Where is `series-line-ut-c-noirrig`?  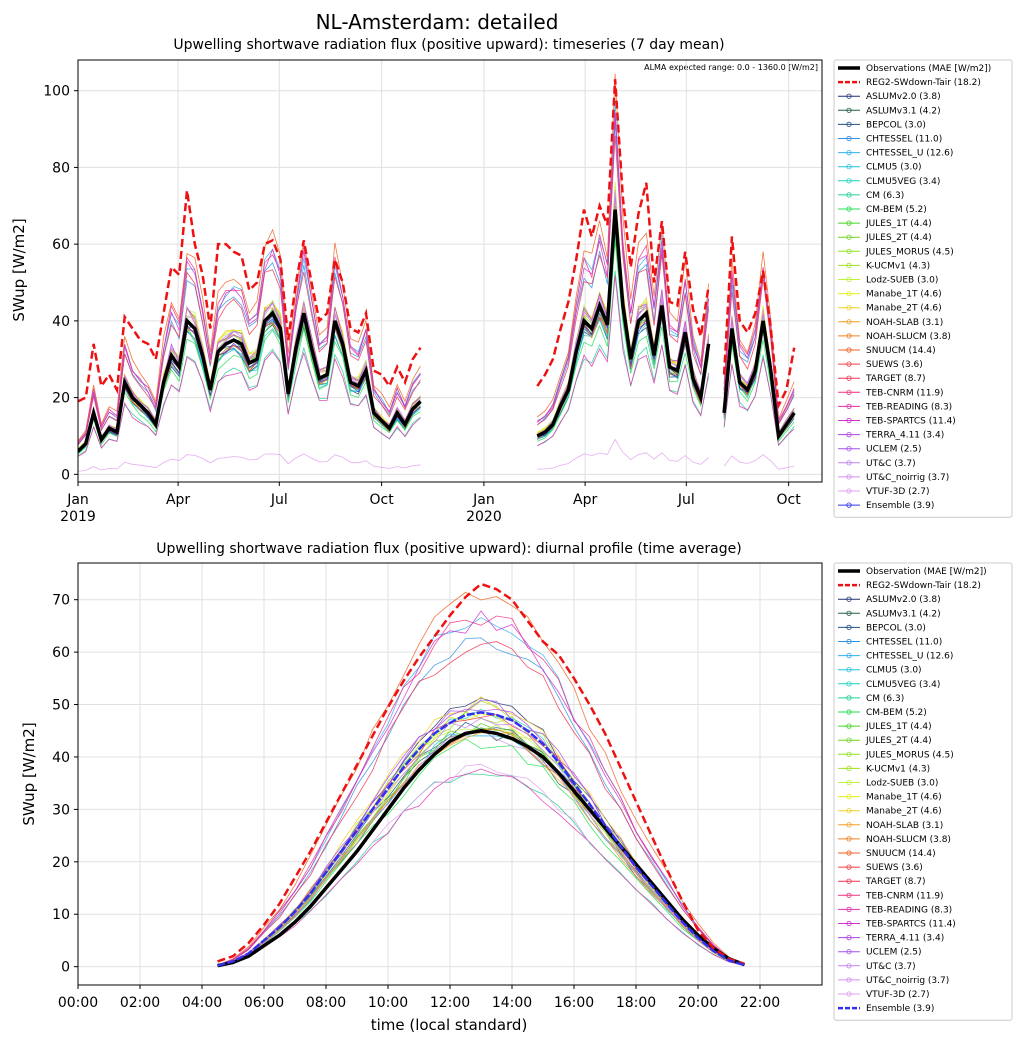
series-line-ut-c-noirrig is located at coordinates (481, 848).